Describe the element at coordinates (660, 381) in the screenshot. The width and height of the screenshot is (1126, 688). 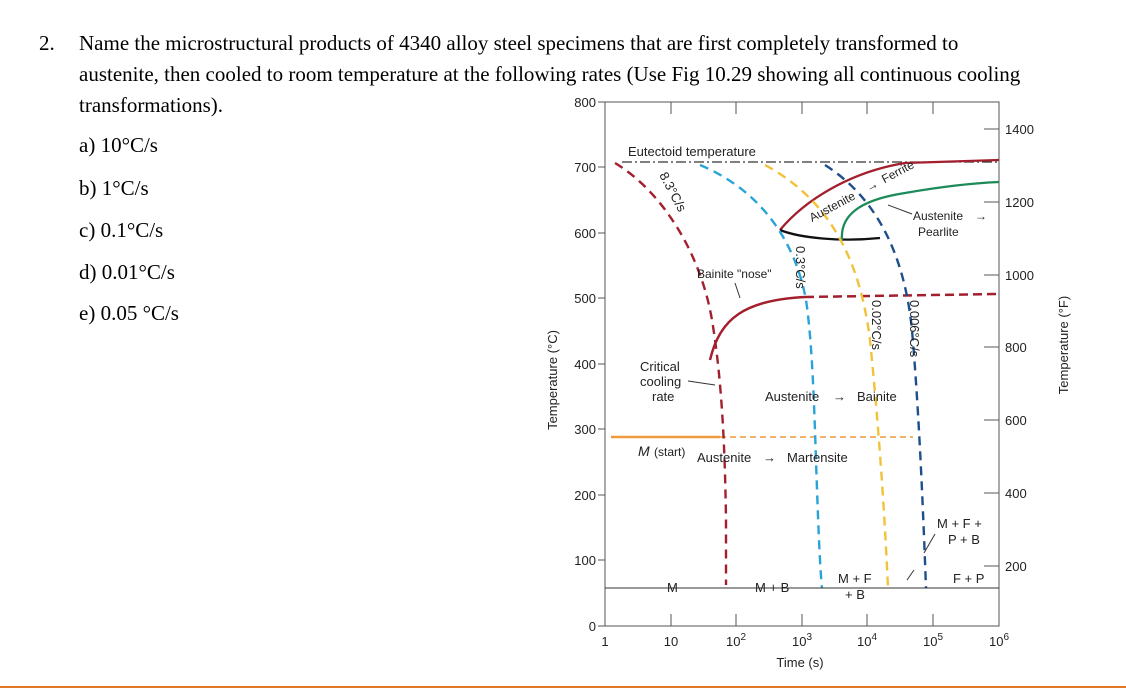
I see `label-critical-2: cooling` at that location.